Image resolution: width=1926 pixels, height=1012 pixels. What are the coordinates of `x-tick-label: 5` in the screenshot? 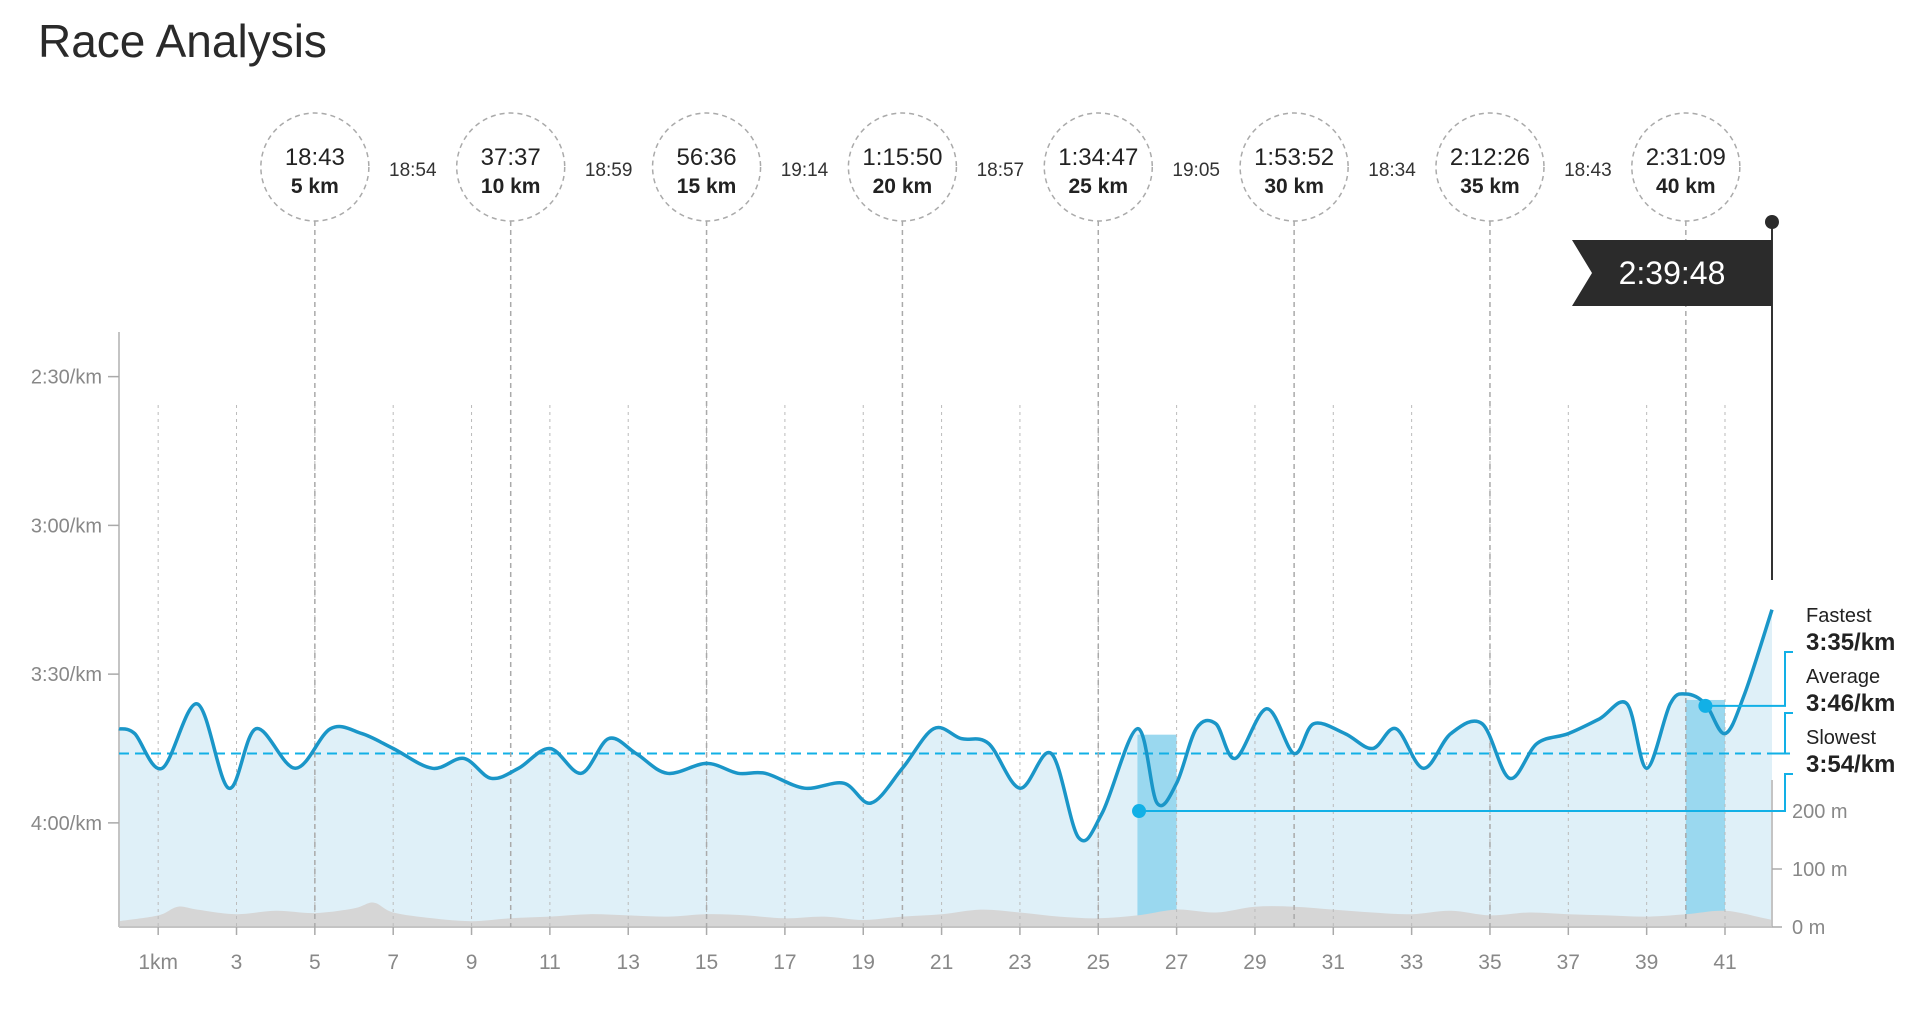 It's located at (315, 962).